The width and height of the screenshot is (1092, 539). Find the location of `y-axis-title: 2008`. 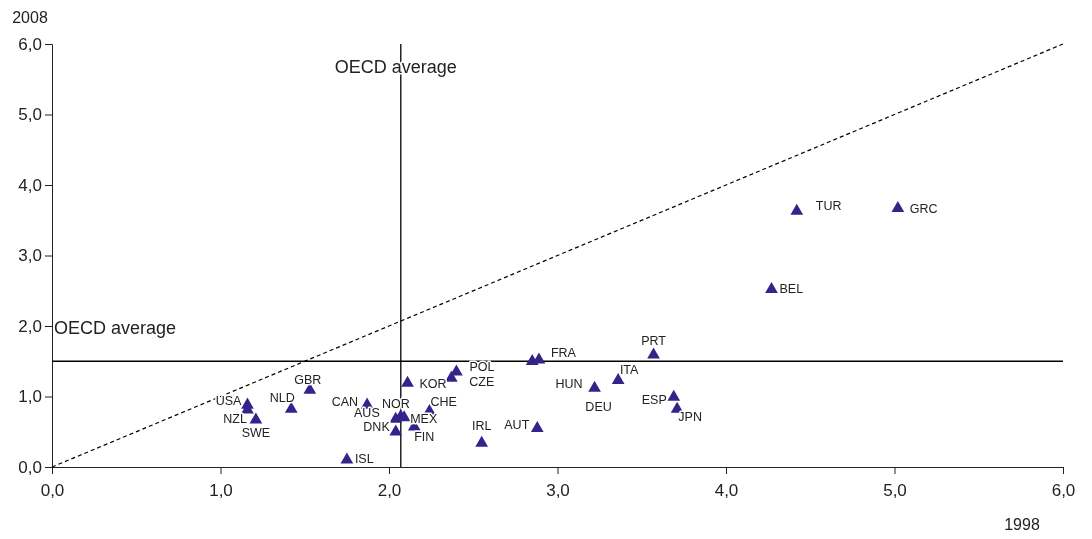

y-axis-title: 2008 is located at coordinates (30, 17).